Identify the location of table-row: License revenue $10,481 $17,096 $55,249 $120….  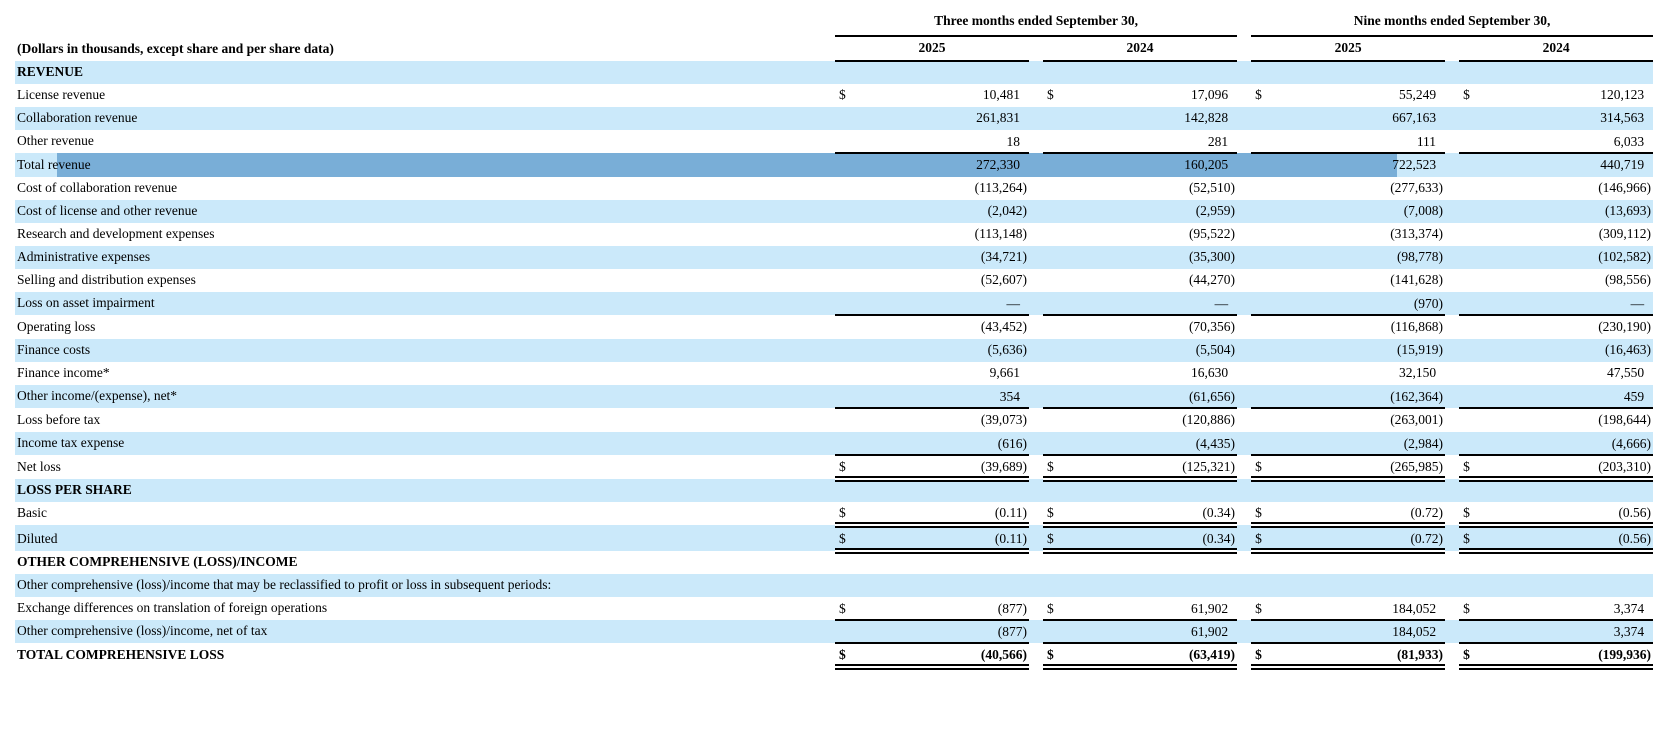
(834, 95).